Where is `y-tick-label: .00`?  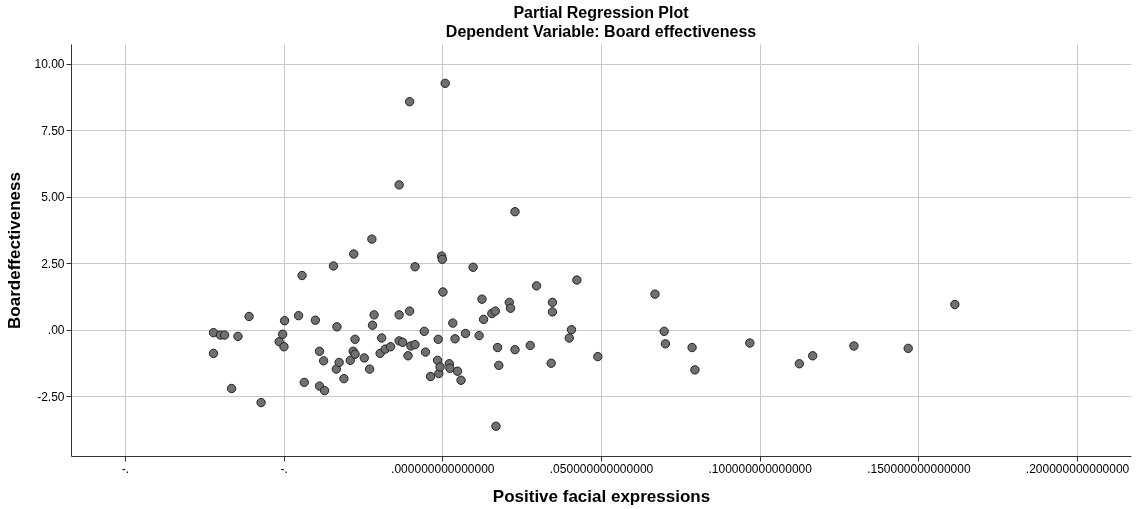 y-tick-label: .00 is located at coordinates (56, 330).